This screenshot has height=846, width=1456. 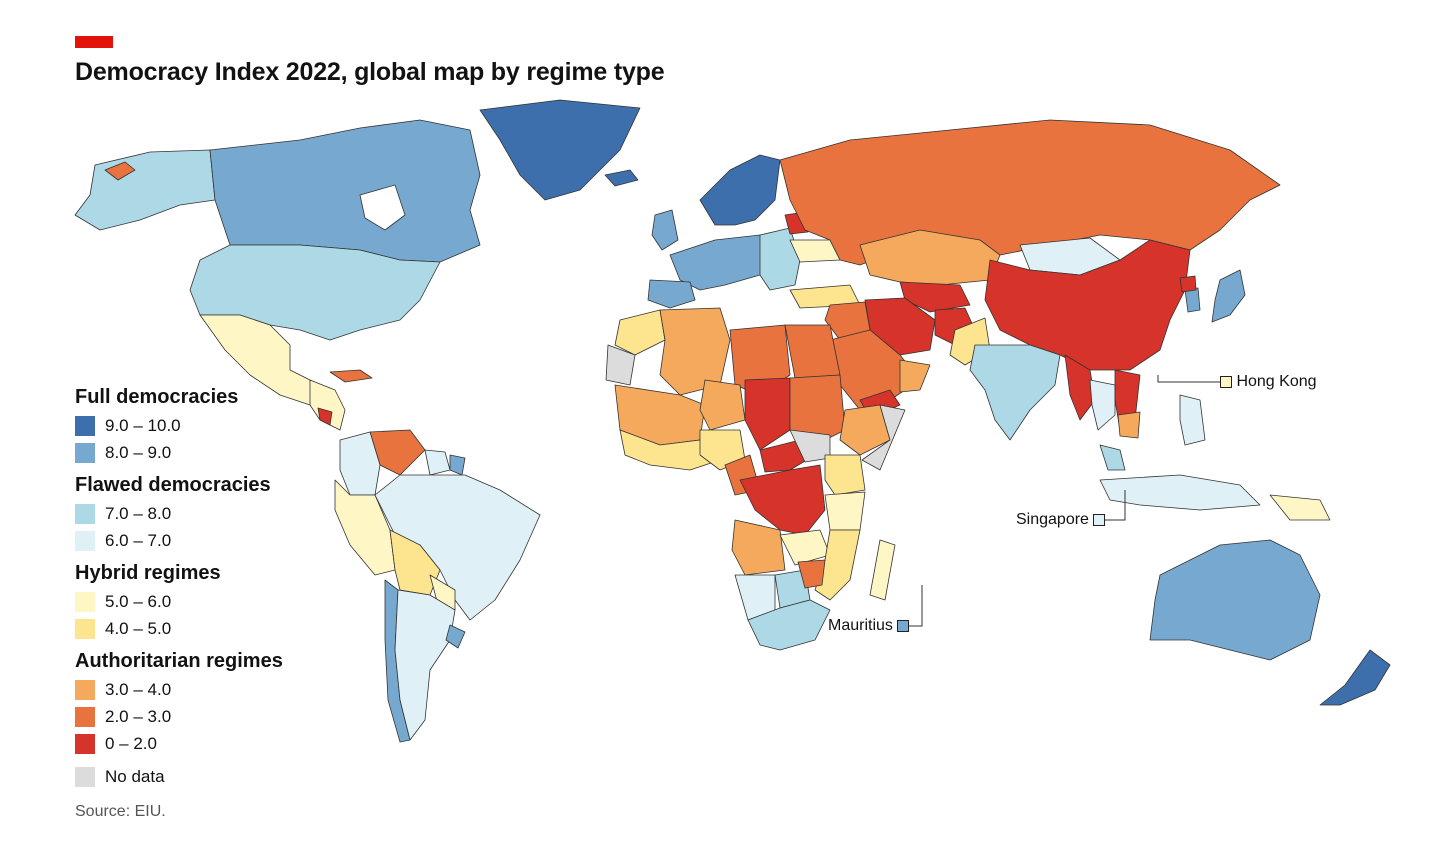 What do you see at coordinates (138, 452) in the screenshot?
I see `legend-item-label: 8.0 – 9.0` at bounding box center [138, 452].